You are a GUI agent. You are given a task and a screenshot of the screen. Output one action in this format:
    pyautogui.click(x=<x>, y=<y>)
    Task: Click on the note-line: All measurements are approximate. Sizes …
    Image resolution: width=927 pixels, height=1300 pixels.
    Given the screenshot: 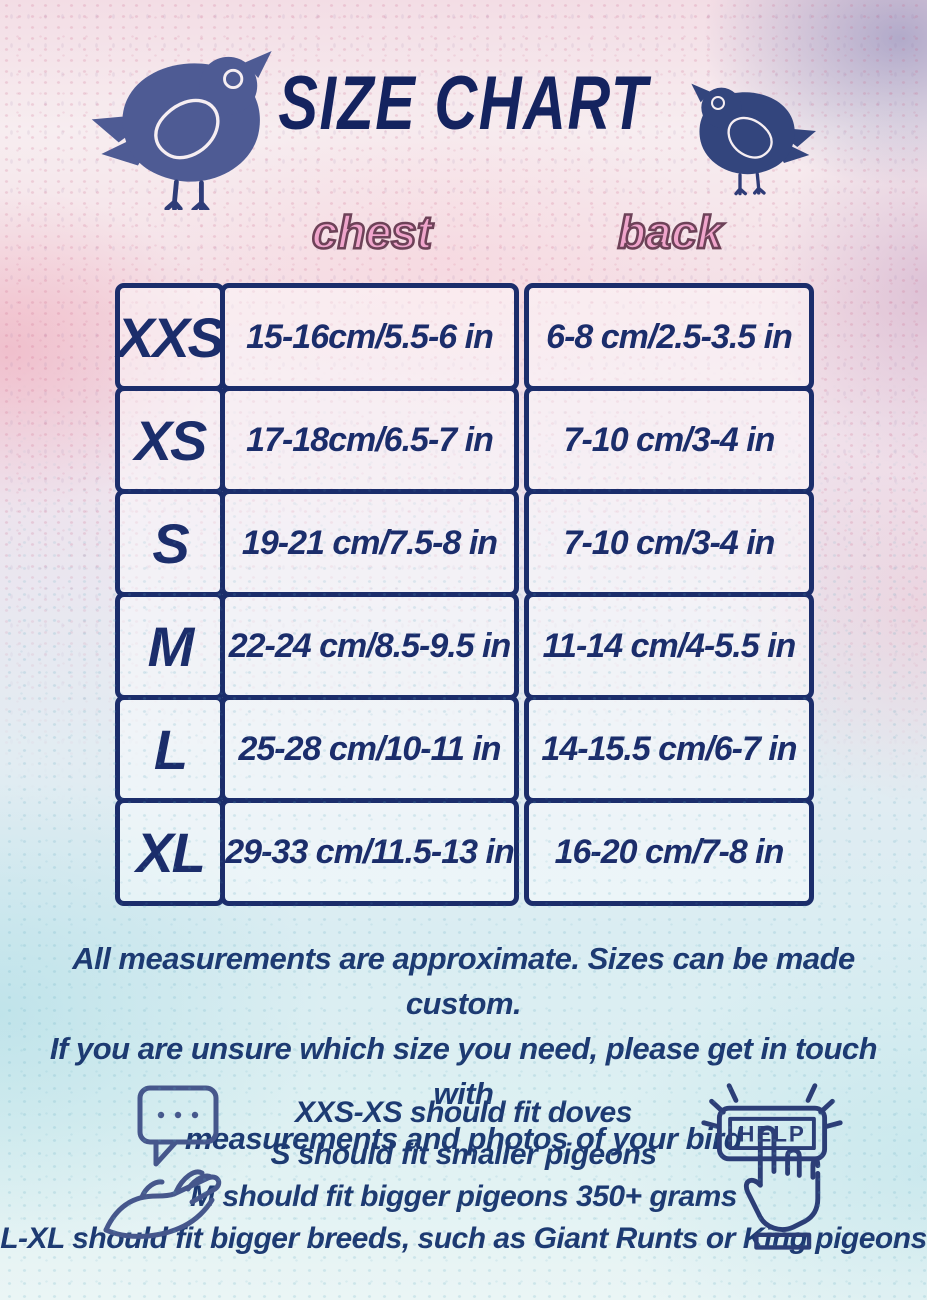 What is the action you would take?
    pyautogui.click(x=463, y=981)
    